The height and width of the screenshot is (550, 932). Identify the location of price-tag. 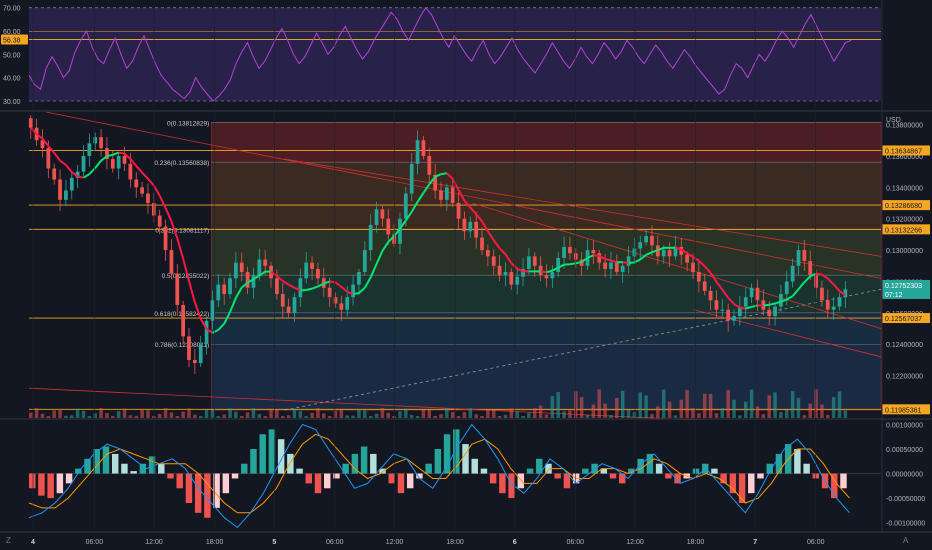
(906, 150).